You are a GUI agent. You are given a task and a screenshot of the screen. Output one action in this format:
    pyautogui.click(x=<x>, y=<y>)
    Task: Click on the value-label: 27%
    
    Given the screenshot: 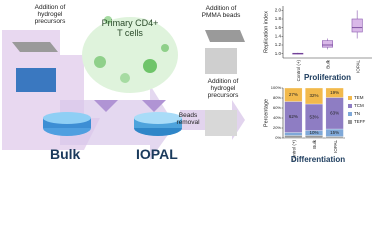 What is the action you would take?
    pyautogui.click(x=293, y=94)
    